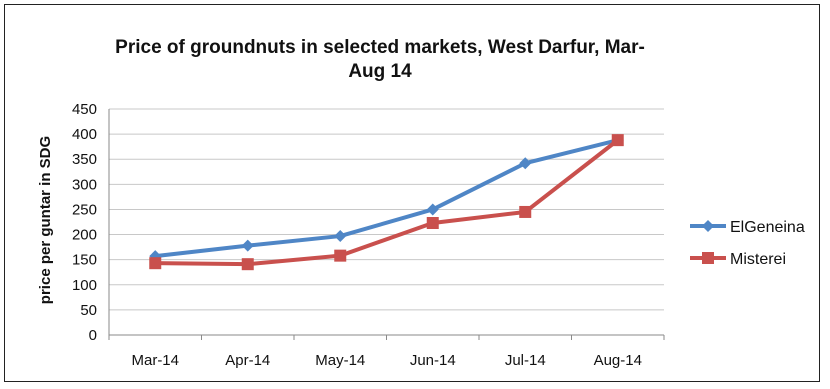 The width and height of the screenshot is (830, 389). I want to click on y-axis-label: price per guntar in SDG, so click(45, 220).